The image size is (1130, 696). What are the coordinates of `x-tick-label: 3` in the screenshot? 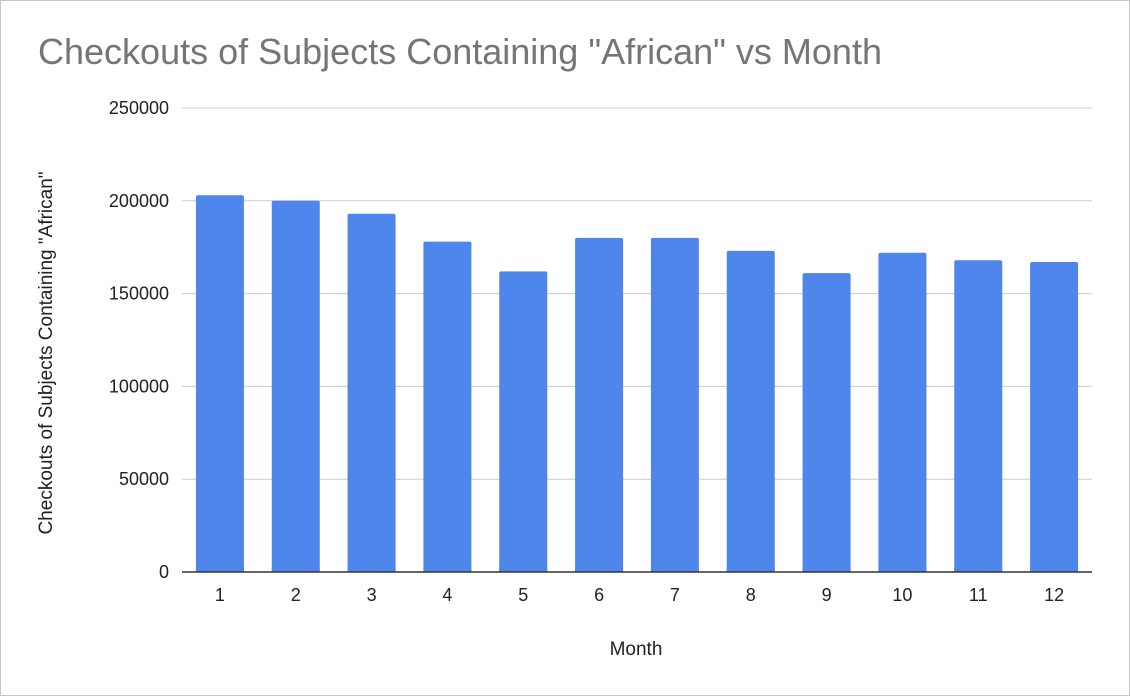 It's located at (372, 595).